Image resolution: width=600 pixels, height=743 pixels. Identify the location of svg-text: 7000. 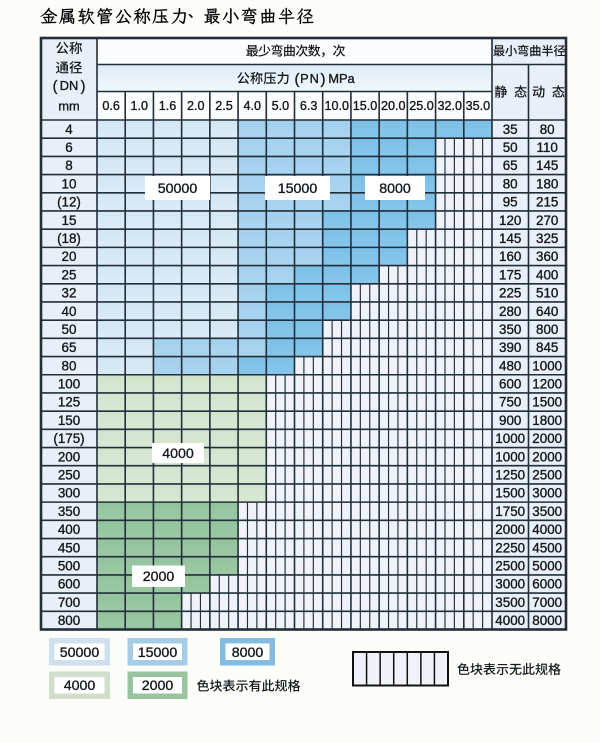
(547, 602).